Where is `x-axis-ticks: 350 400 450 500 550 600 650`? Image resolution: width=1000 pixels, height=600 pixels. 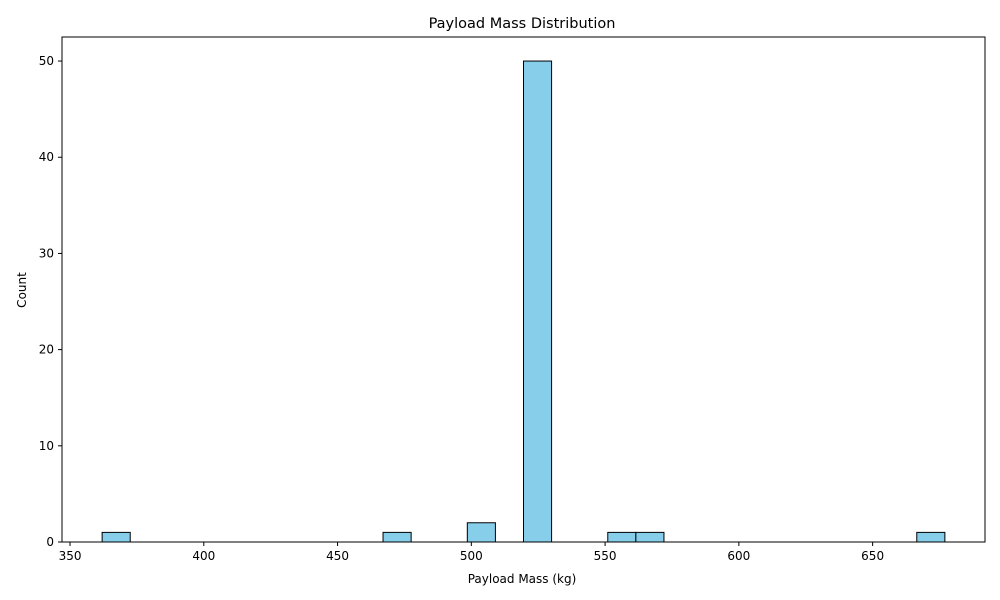 x-axis-ticks: 350 400 450 500 550 600 650 is located at coordinates (471, 552).